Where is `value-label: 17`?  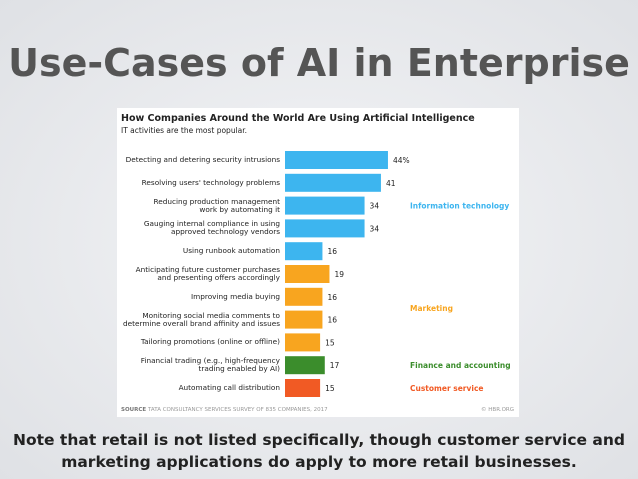 value-label: 17 is located at coordinates (335, 365).